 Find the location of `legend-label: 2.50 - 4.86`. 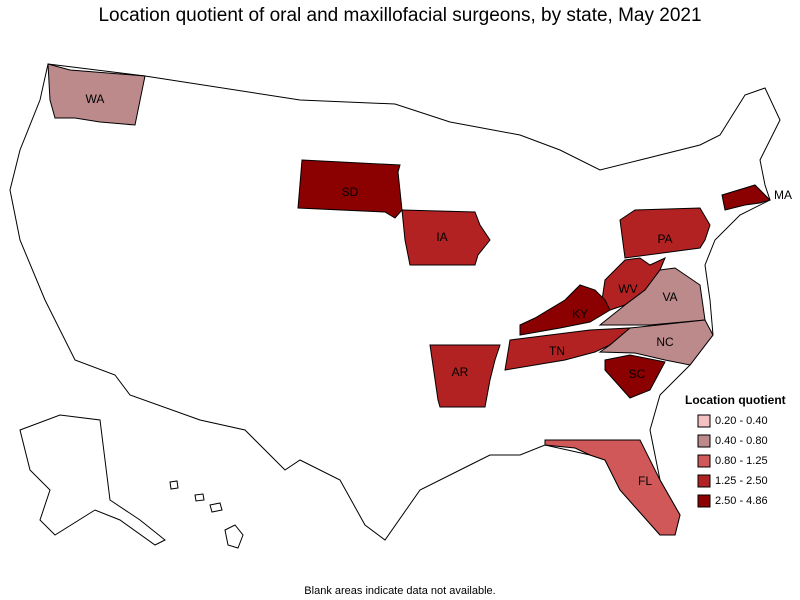

legend-label: 2.50 - 4.86 is located at coordinates (741, 501).